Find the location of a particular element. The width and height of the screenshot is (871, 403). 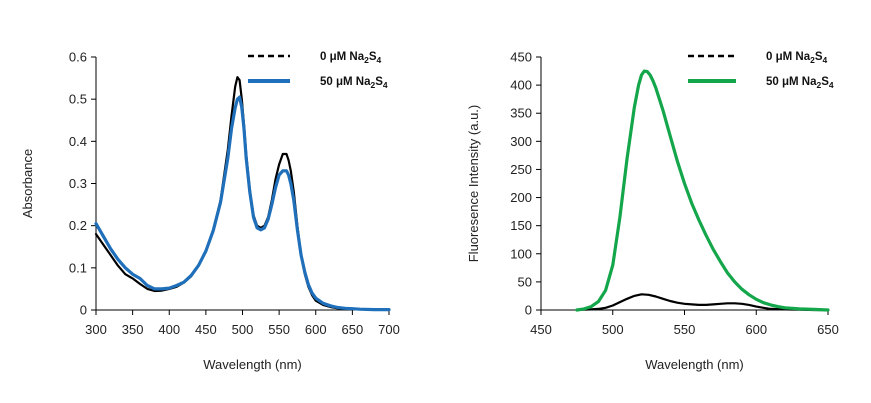

y-tick-label: 400 is located at coordinates (521, 85).